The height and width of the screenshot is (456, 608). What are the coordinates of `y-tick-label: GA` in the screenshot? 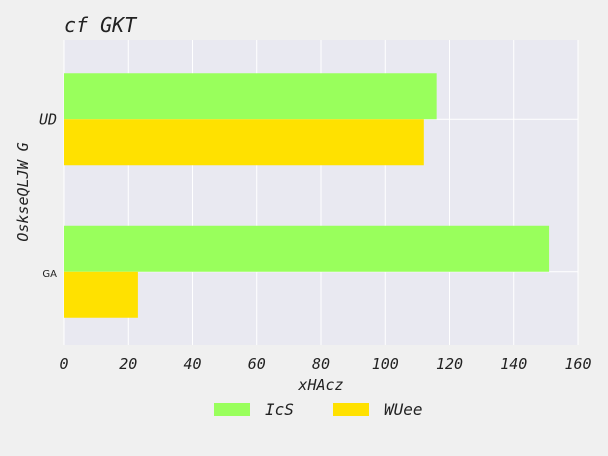 It's located at (49, 274).